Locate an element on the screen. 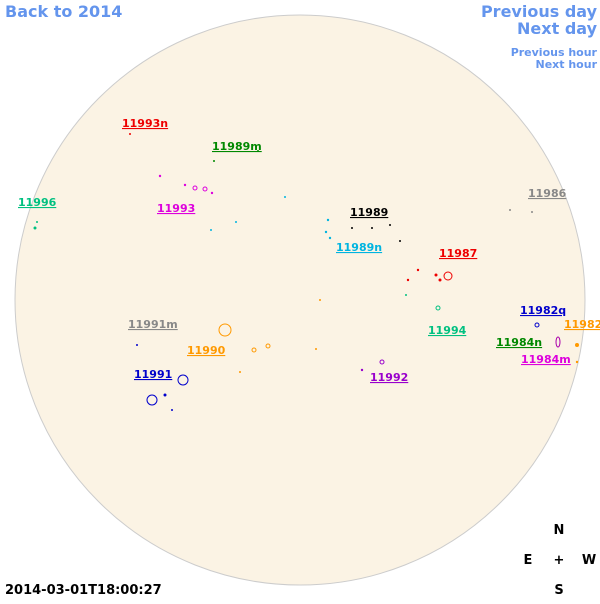 The image size is (600, 604). previous-hour-link: Previous hour is located at coordinates (554, 52).